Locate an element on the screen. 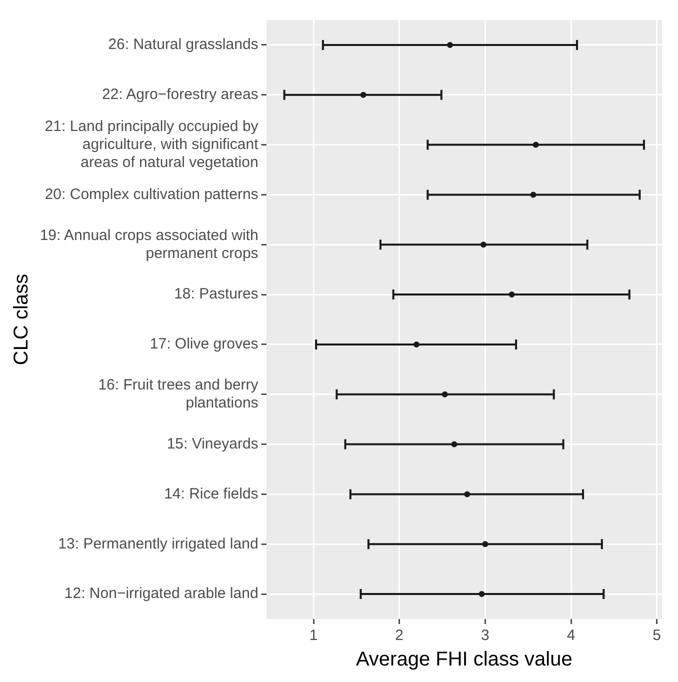  y-tick-label: 22: Agro−forestry areas is located at coordinates (180, 95).